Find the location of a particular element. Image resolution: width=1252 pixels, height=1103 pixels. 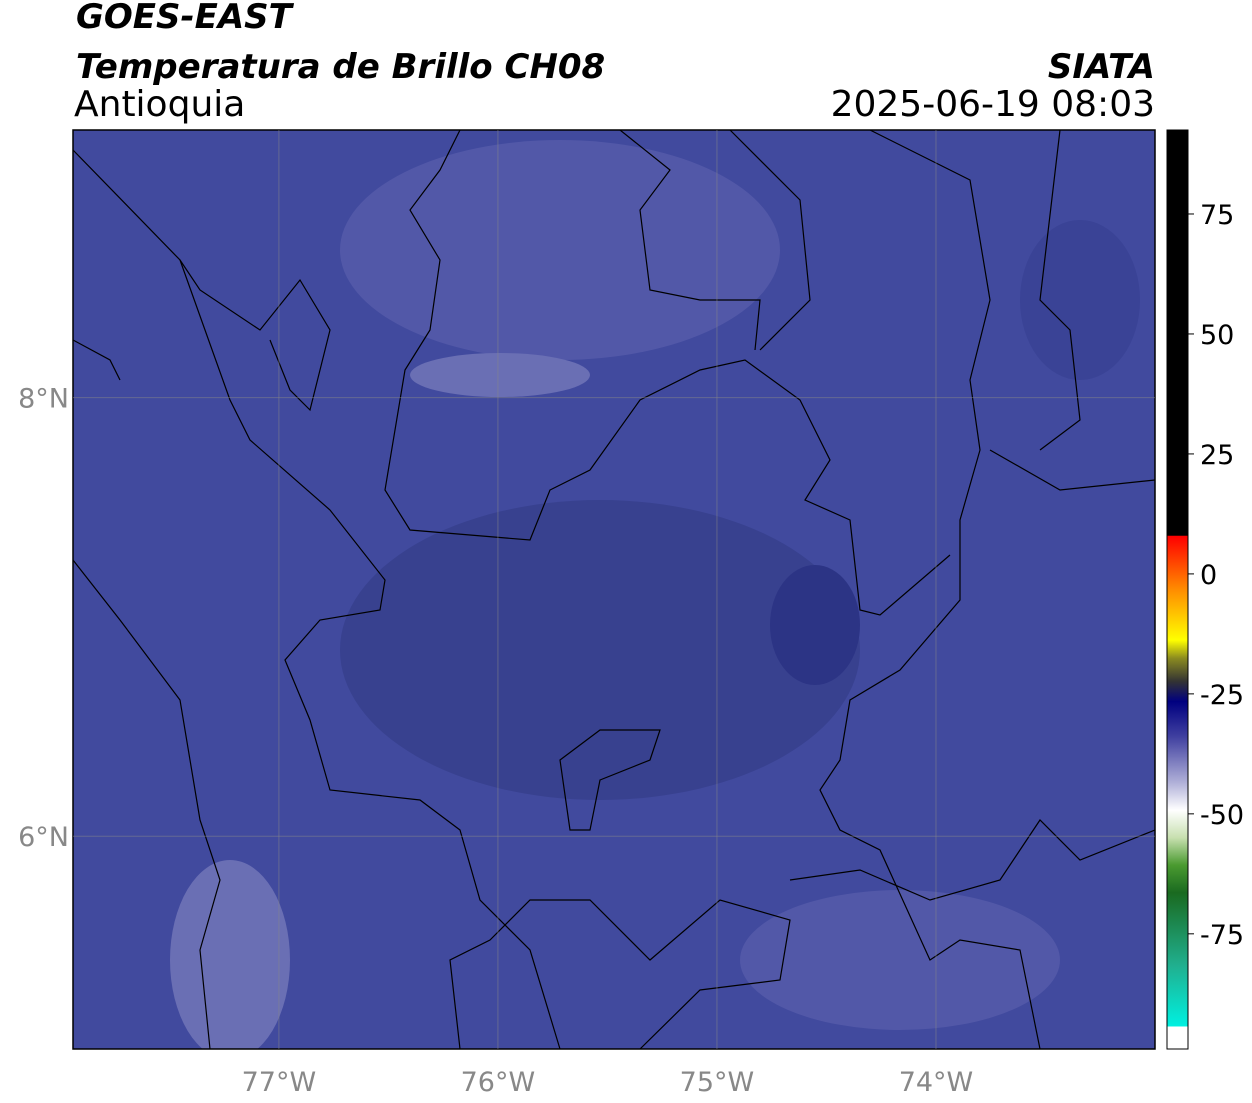

lat-tick-label: 6°N is located at coordinates (43, 837).